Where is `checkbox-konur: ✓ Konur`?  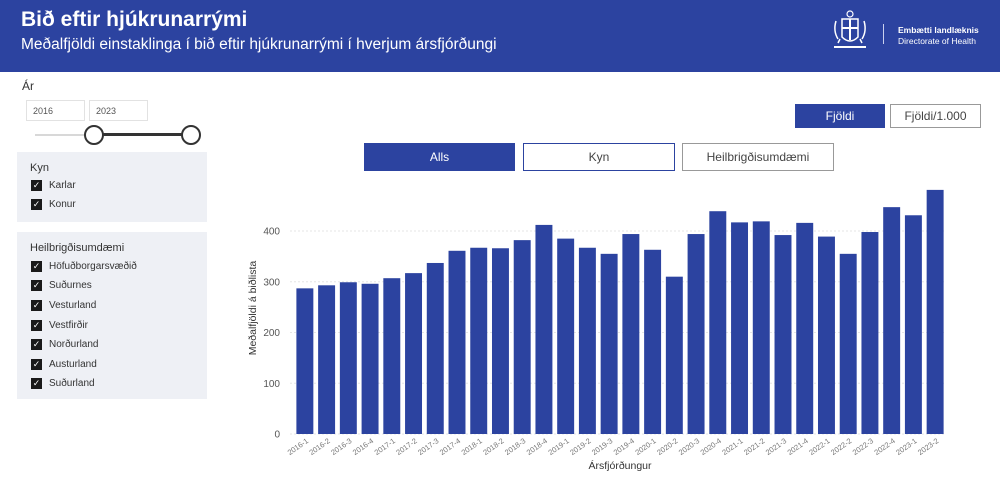 checkbox-konur: ✓ Konur is located at coordinates (53, 204).